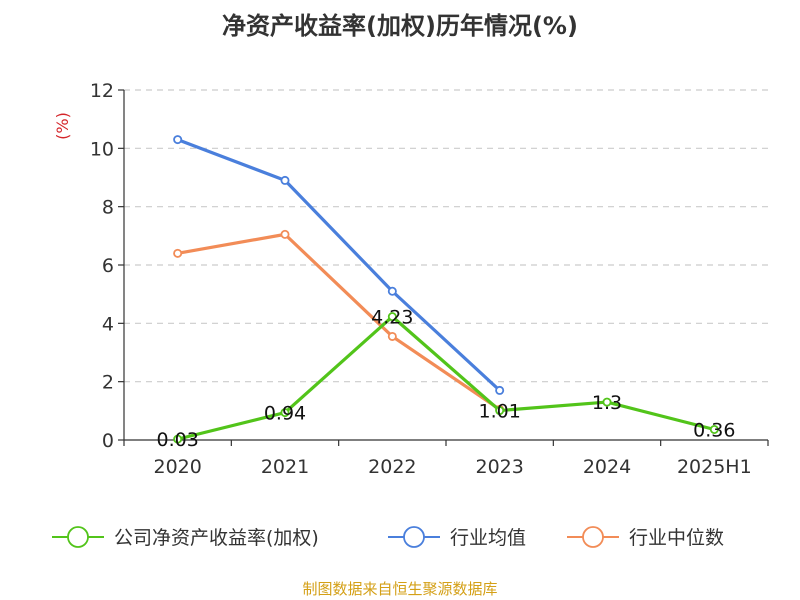 The image size is (800, 600). Describe the element at coordinates (285, 467) in the screenshot. I see `x-tick-label: 2021` at that location.